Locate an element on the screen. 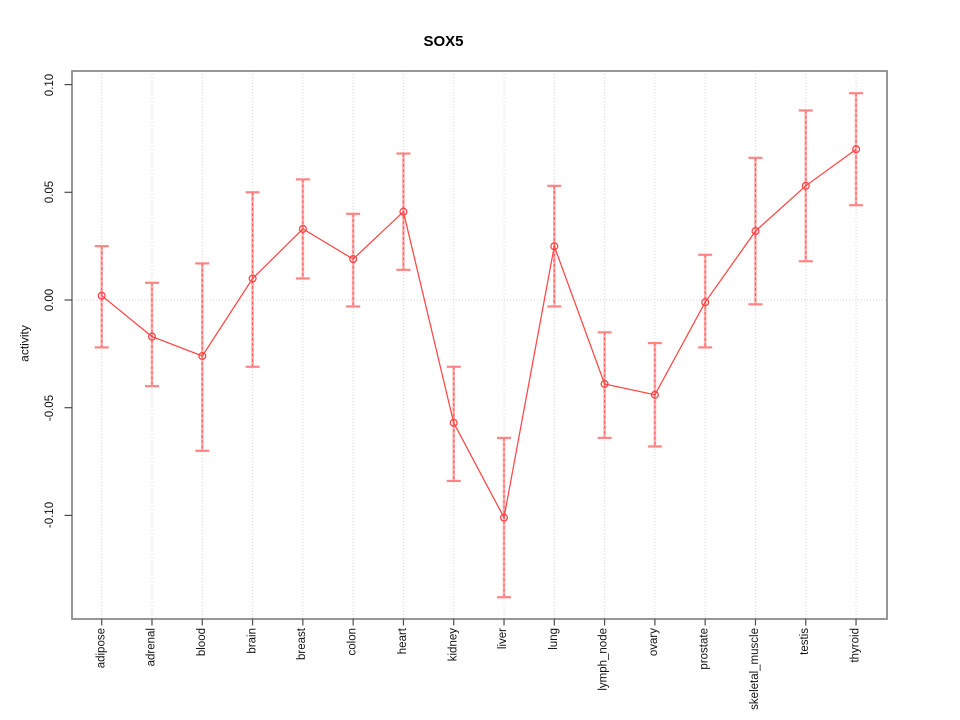  x-category-label: thyroid is located at coordinates (855, 645).